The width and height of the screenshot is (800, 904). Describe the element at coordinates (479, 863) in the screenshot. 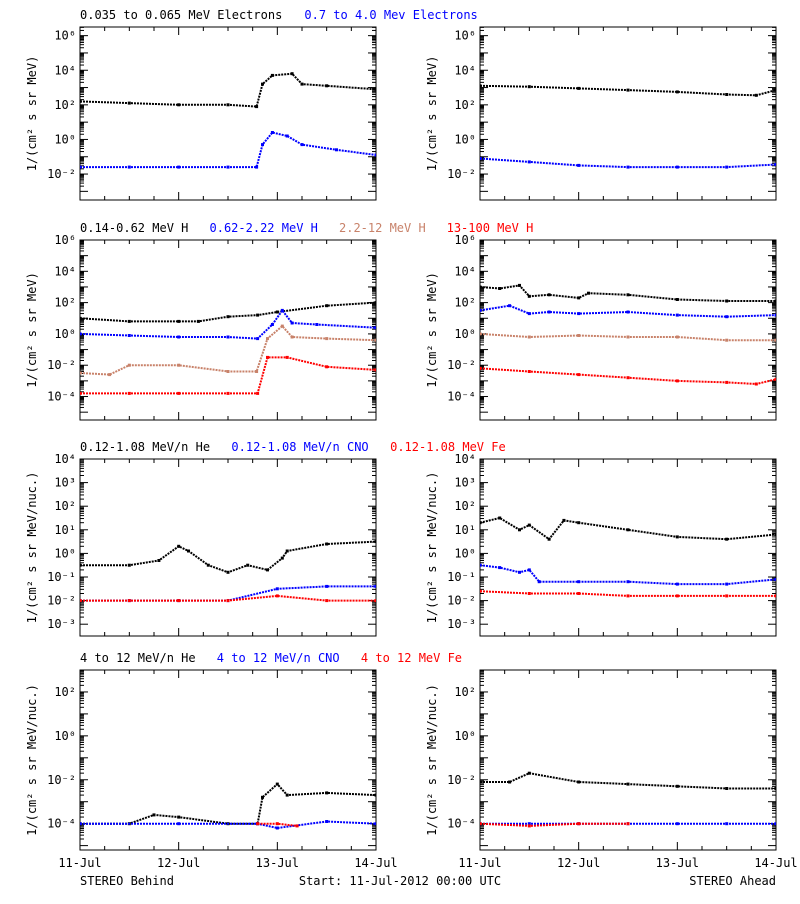

I see `x-tick-label: 11-Jul` at that location.